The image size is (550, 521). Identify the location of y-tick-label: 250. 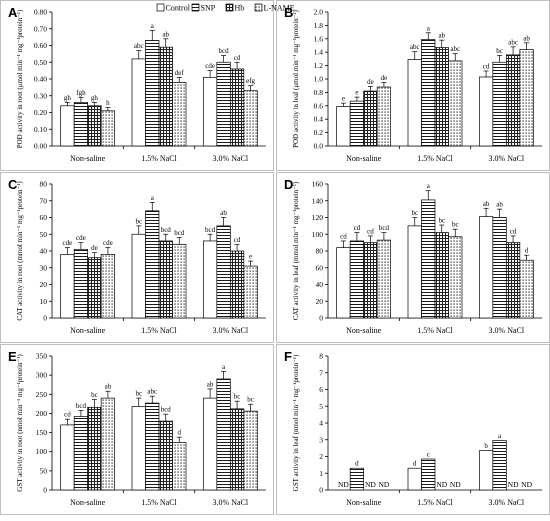
(42, 394).